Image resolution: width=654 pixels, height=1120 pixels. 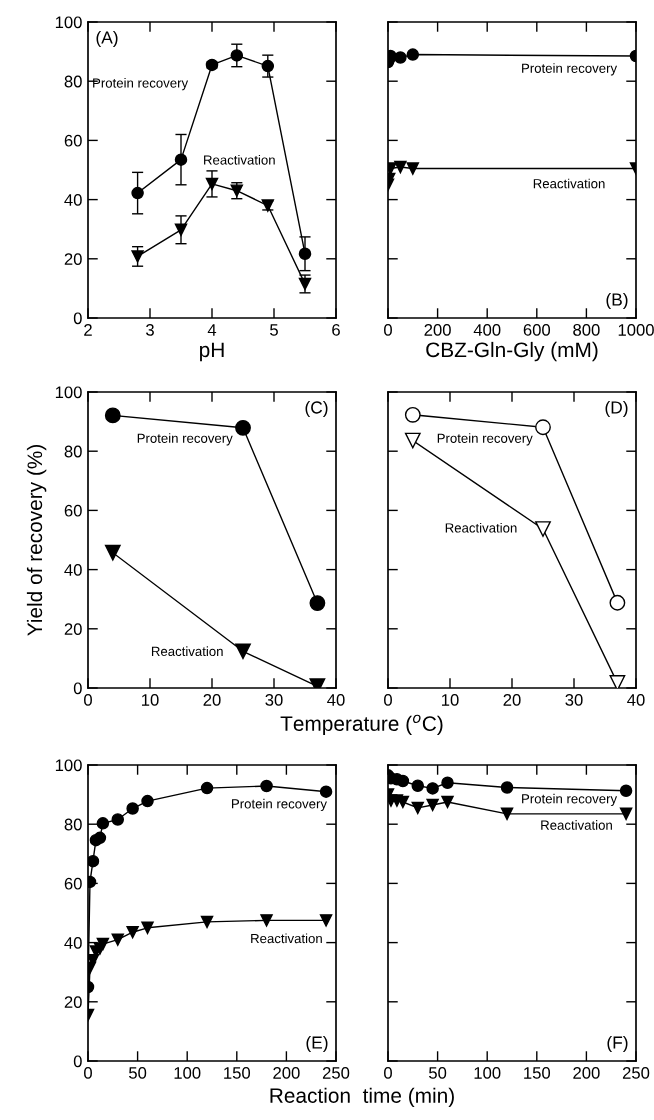 What do you see at coordinates (212, 352) in the screenshot?
I see `x-axis-title: pH` at bounding box center [212, 352].